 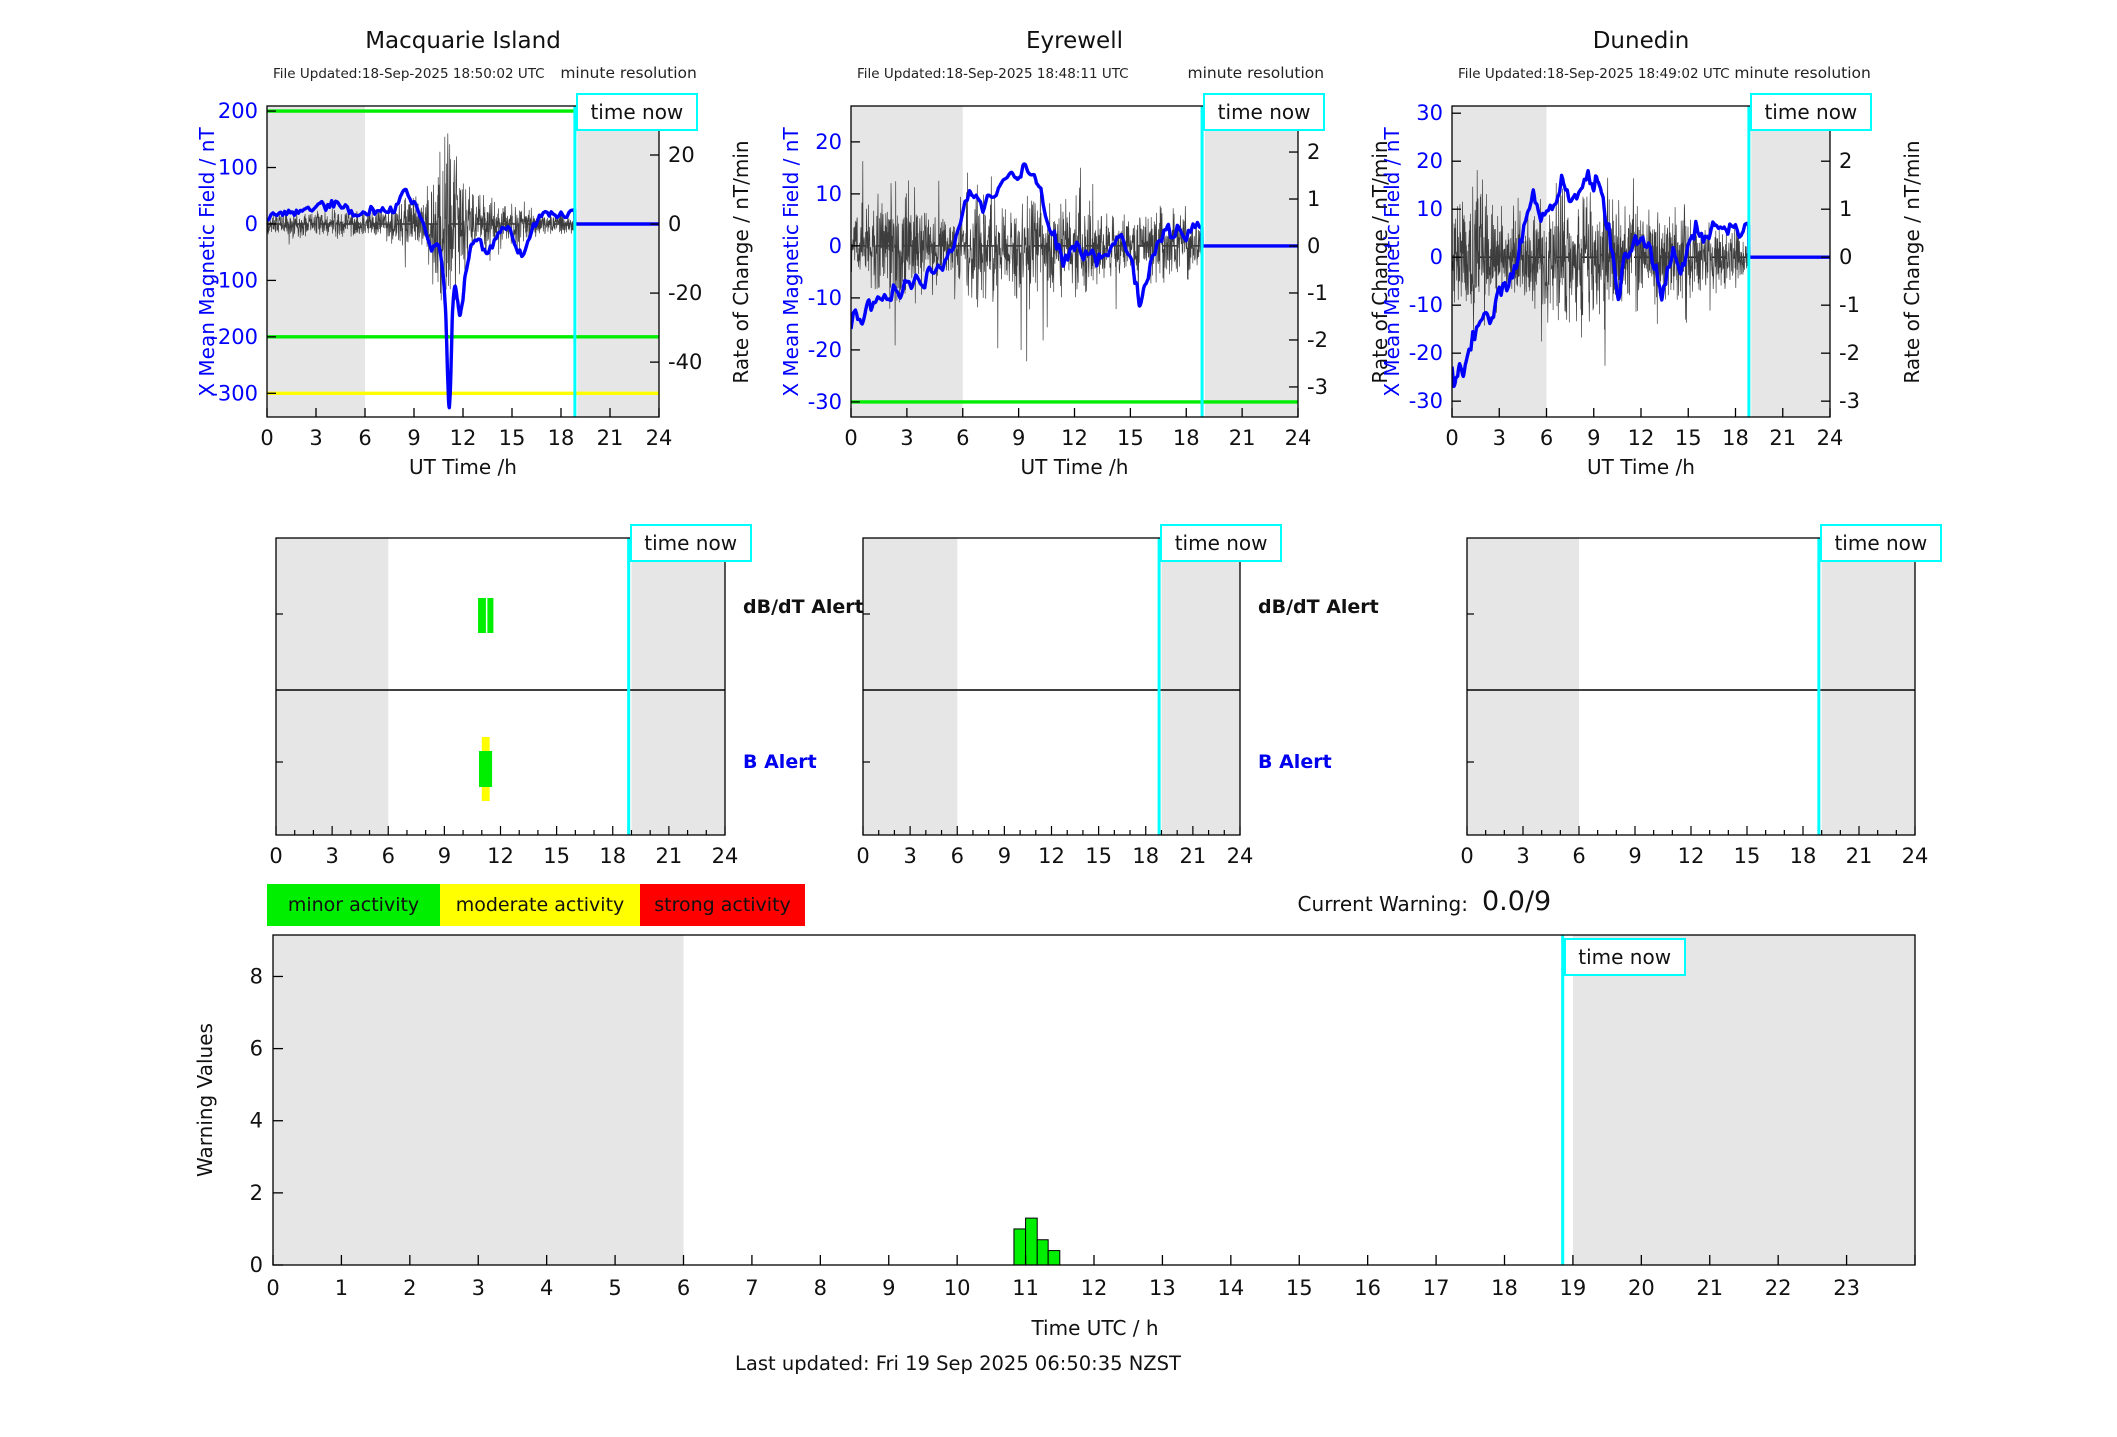 I want to click on time-utc-axis-label: Time UTC / h, so click(x=1095, y=1328).